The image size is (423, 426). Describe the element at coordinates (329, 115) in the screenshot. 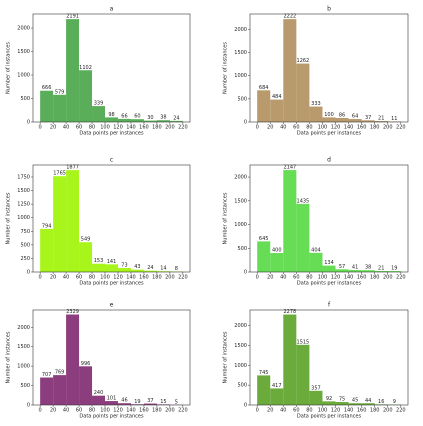

I see `value-label: 100` at that location.